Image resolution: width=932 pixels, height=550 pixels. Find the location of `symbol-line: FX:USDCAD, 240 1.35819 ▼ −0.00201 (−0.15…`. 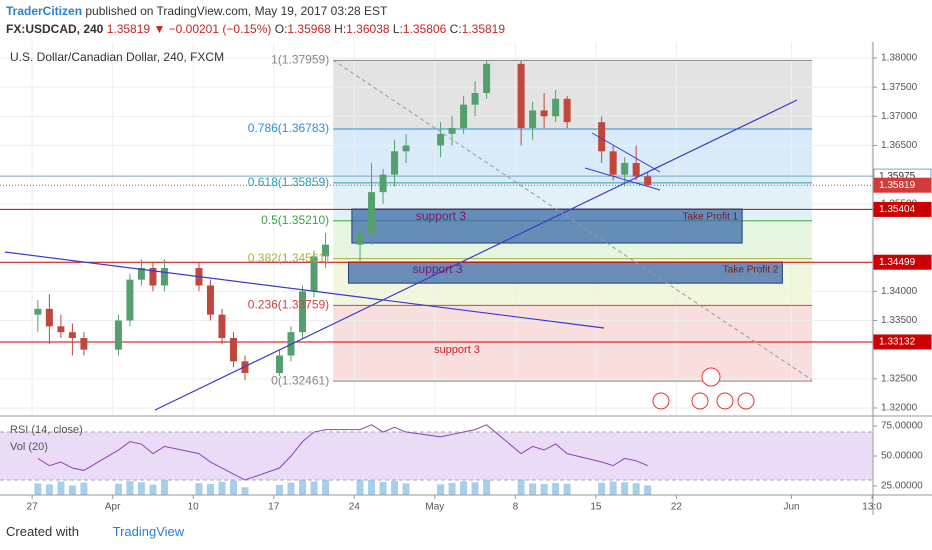

symbol-line: FX:USDCAD, 240 1.35819 ▼ −0.00201 (−0.15… is located at coordinates (255, 29).